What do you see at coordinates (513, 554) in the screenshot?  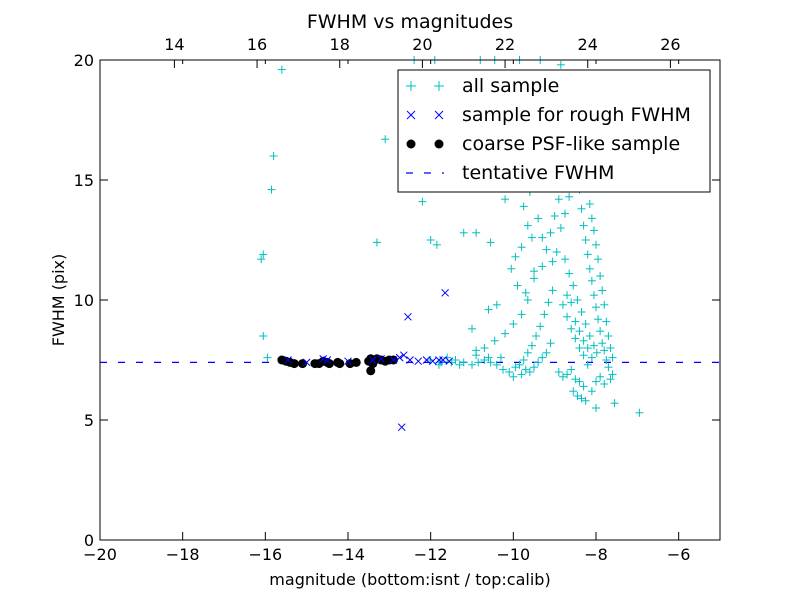 I see `x-tick-label: −10` at bounding box center [513, 554].